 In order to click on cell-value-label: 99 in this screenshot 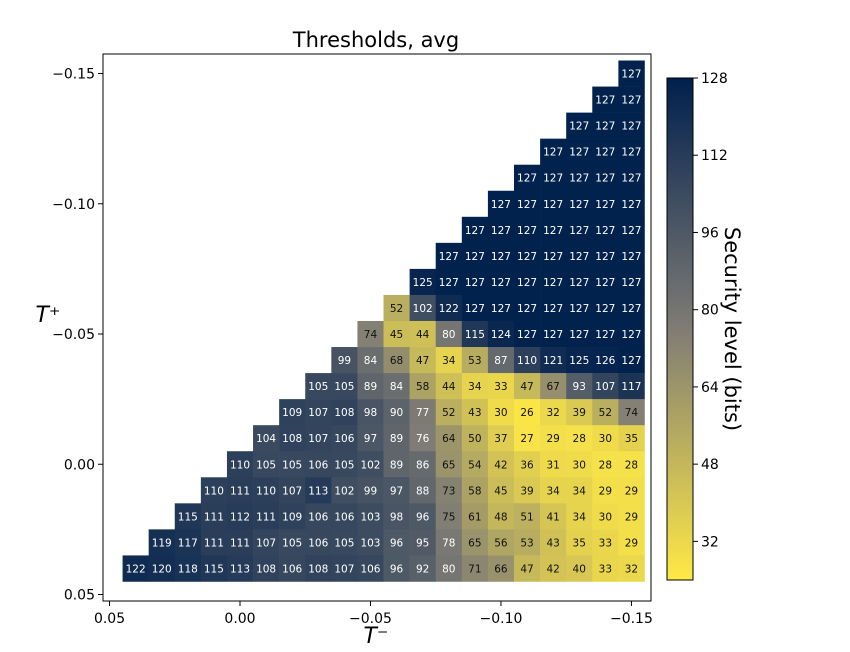, I will do `click(344, 361)`.